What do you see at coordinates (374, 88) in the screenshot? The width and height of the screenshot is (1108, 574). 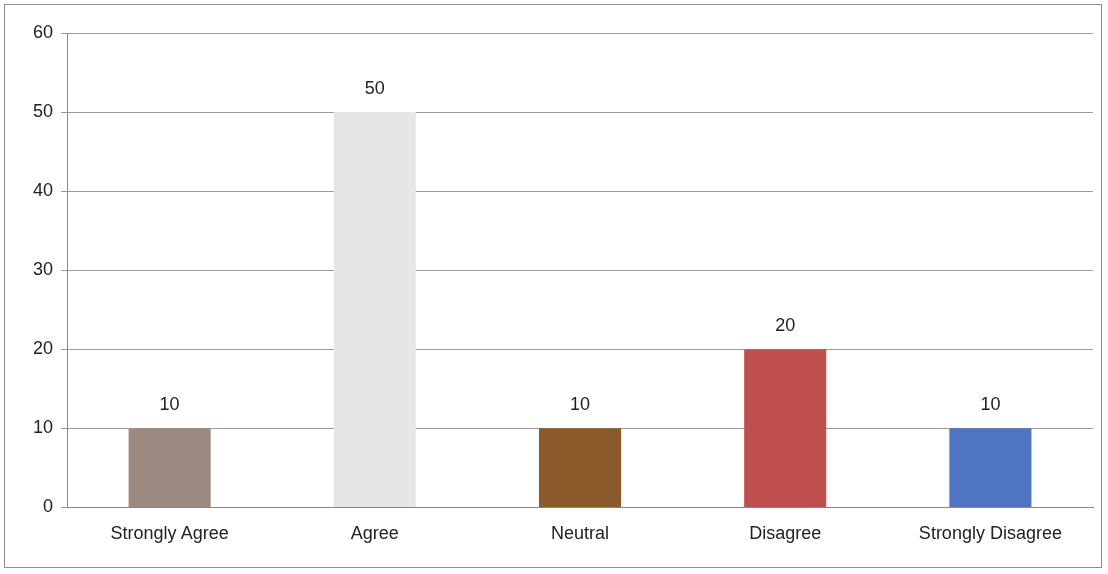 I see `data-label: 50` at bounding box center [374, 88].